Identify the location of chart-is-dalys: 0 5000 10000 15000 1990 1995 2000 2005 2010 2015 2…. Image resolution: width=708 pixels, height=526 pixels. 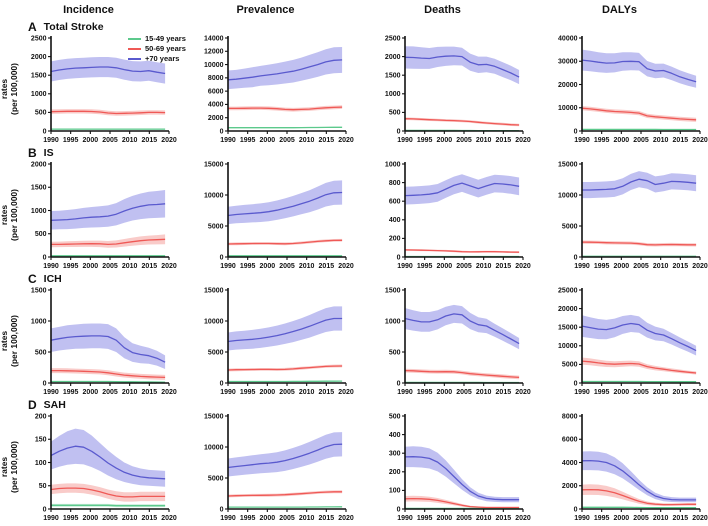
(633, 215).